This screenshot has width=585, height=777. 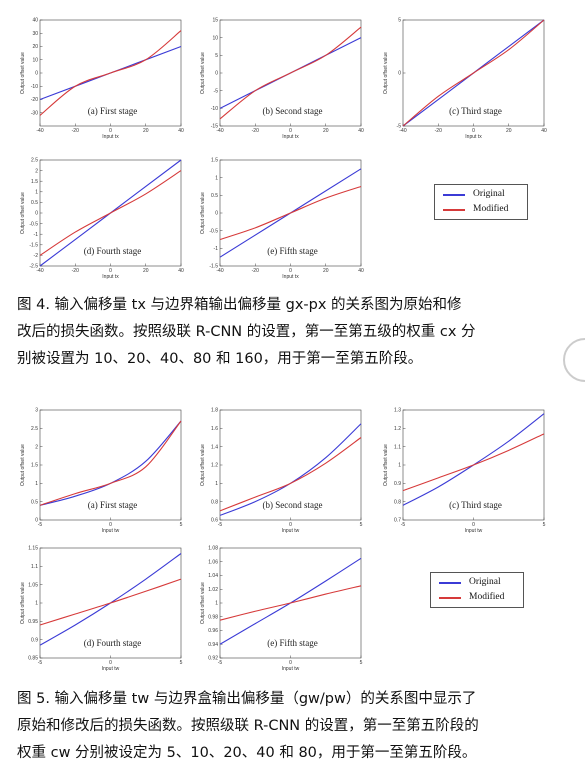 What do you see at coordinates (397, 521) in the screenshot?
I see `y-tick-label: 0.7` at bounding box center [397, 521].